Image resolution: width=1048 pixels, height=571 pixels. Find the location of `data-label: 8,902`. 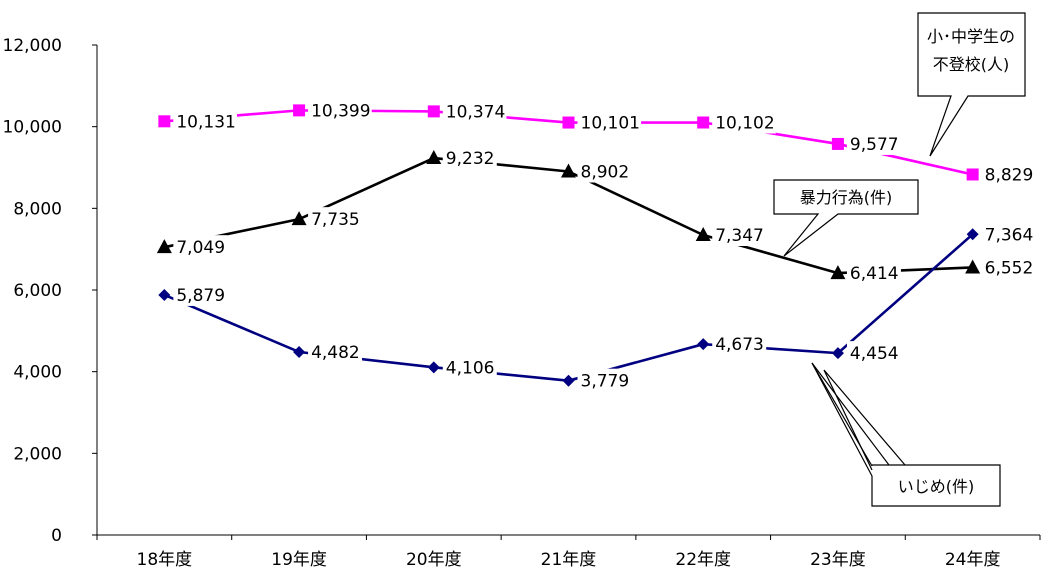

data-label: 8,902 is located at coordinates (605, 173).